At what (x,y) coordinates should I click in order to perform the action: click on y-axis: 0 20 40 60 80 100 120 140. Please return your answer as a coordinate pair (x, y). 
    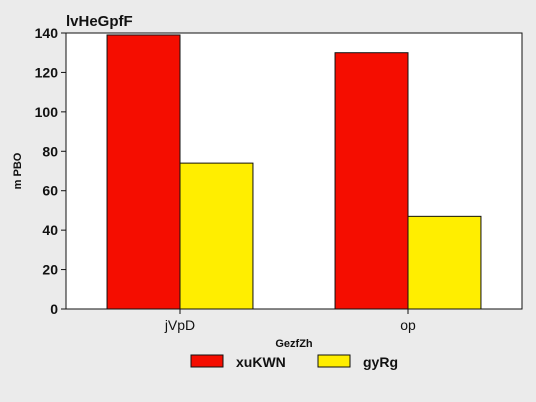
    Looking at the image, I should click on (50, 171).